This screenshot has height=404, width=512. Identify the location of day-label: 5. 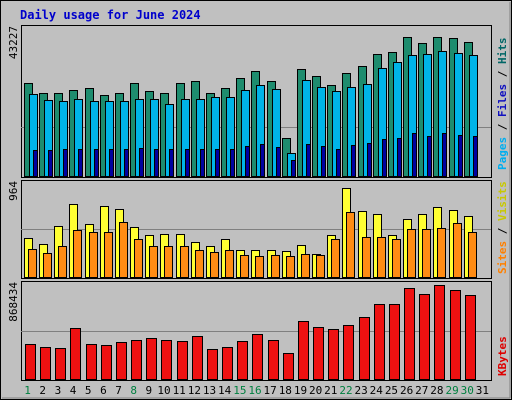
(88, 390).